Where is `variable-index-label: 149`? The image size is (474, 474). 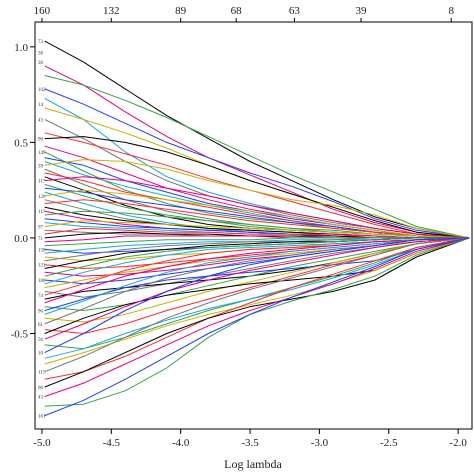
variable-index-label: 149 is located at coordinates (42, 153).